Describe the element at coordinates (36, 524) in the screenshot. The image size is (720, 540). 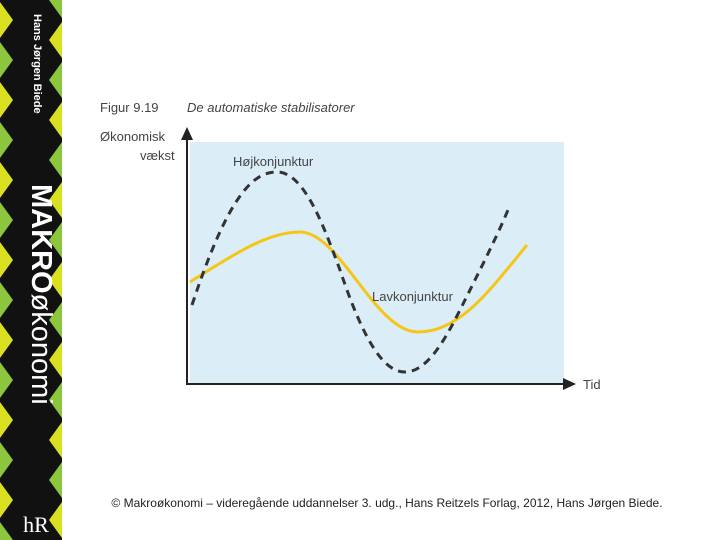
I see `logo: hR` at that location.